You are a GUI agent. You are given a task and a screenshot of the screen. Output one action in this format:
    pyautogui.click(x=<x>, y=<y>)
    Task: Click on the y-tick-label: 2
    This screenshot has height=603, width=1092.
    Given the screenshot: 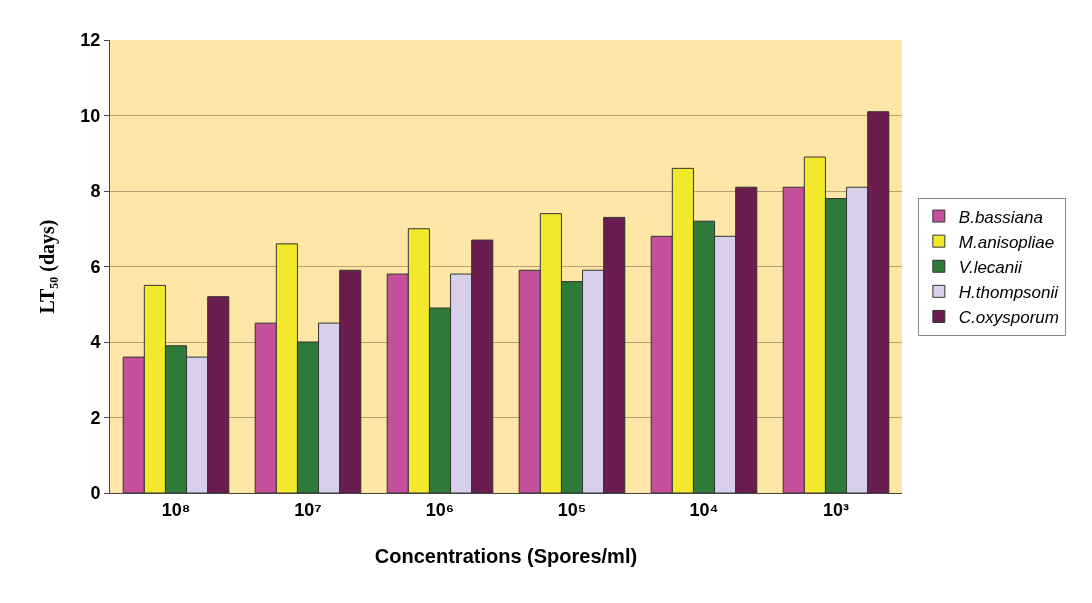 What is the action you would take?
    pyautogui.click(x=95, y=417)
    